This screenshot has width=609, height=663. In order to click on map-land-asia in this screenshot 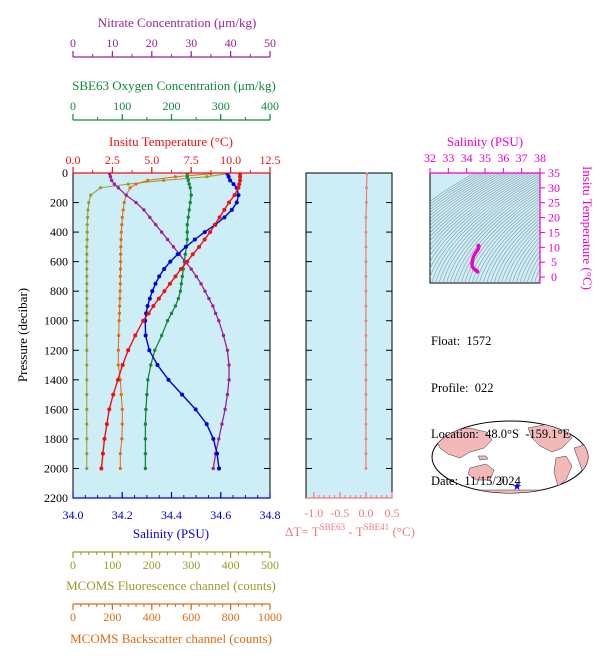, I will do `click(464, 443)`.